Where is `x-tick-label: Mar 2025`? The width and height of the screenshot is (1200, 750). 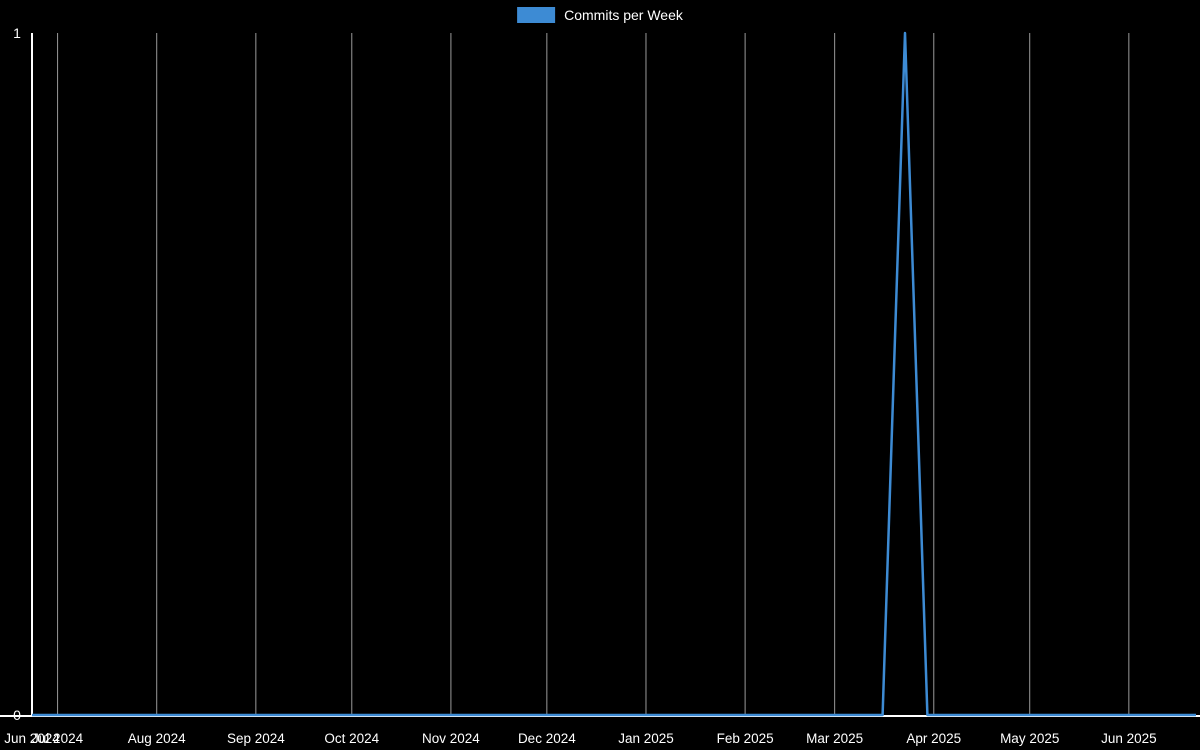
x-tick-label: Mar 2025 is located at coordinates (834, 738).